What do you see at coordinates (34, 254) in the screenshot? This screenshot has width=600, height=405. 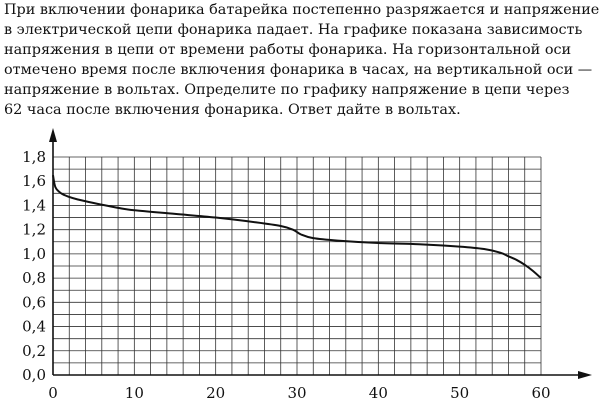 I see `y-tick-label: 1,0` at bounding box center [34, 254].